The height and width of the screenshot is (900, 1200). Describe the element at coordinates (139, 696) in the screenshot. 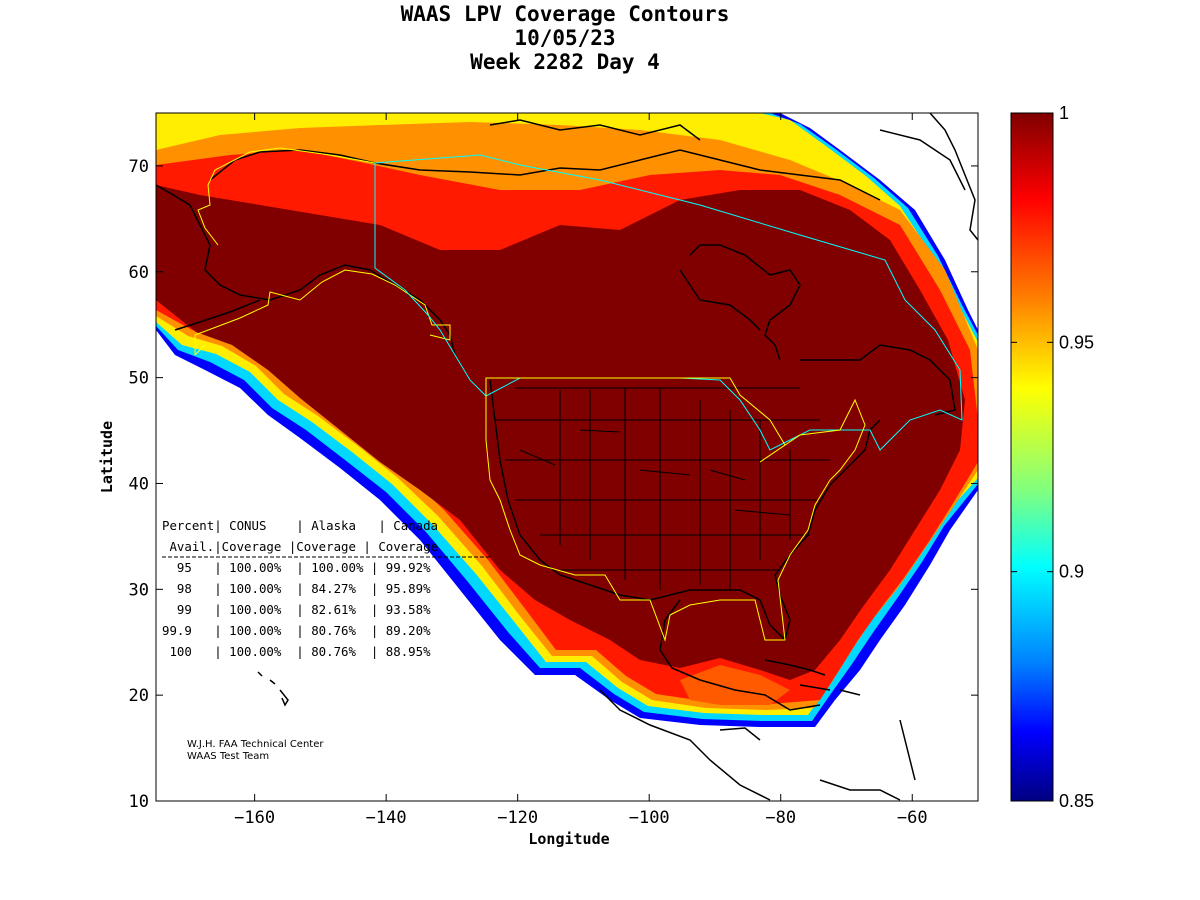

I see `y-tick-label: 20` at that location.